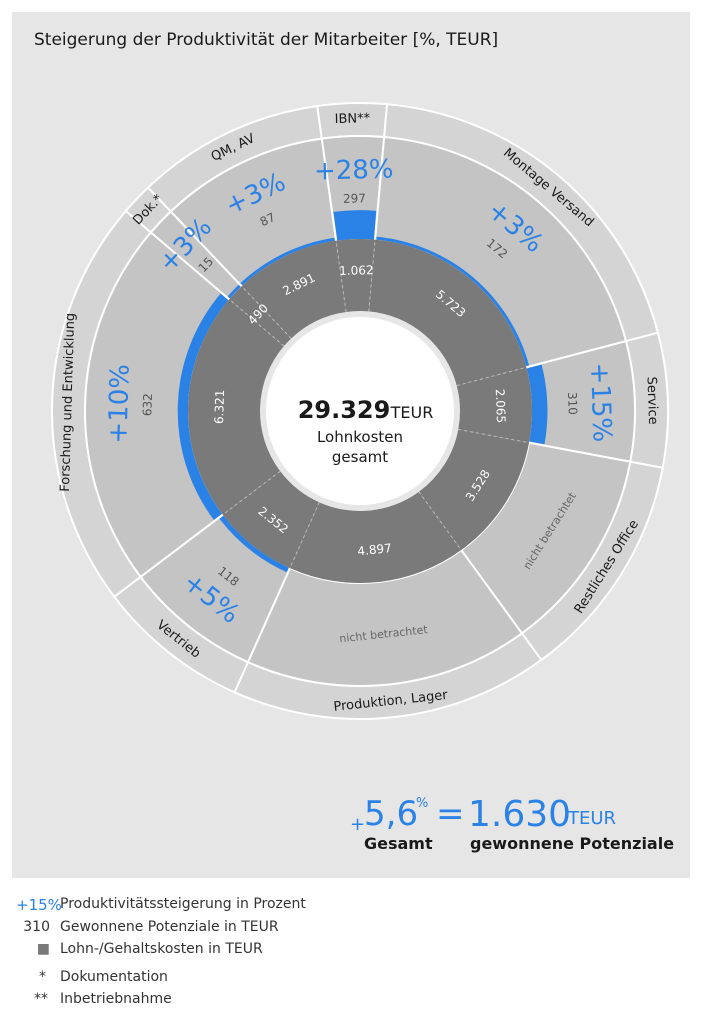 The image size is (702, 1024). Describe the element at coordinates (344, 410) in the screenshot. I see `center-value: 29.329` at that location.